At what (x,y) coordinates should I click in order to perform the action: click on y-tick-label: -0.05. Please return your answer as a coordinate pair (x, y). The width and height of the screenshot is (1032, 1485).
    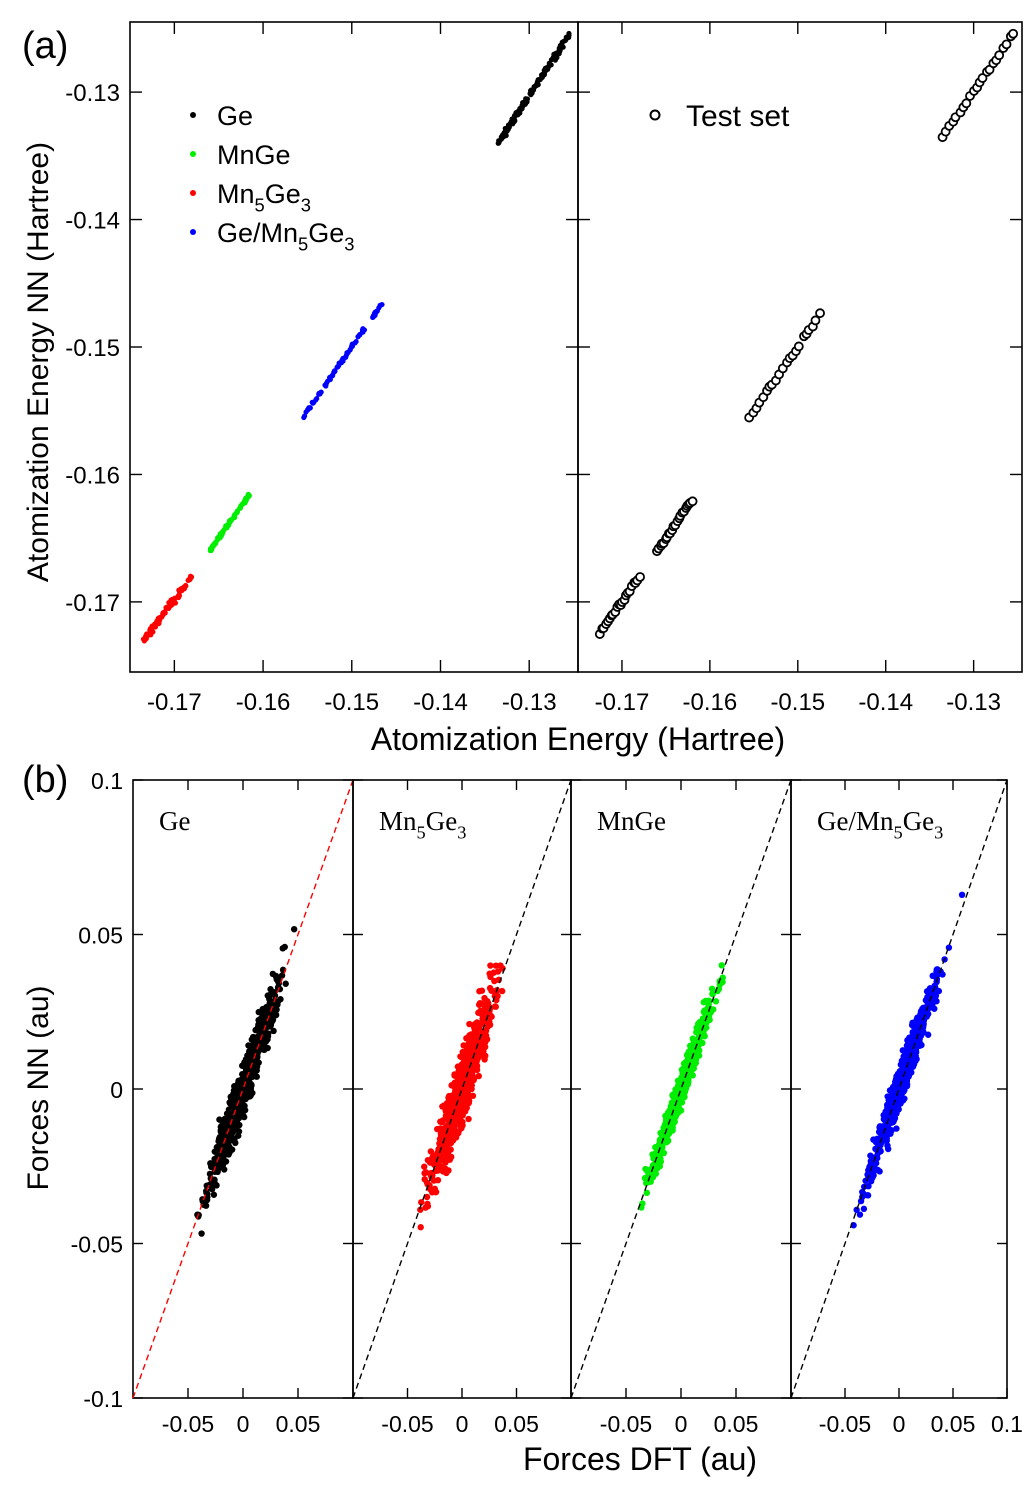
    Looking at the image, I should click on (97, 1245).